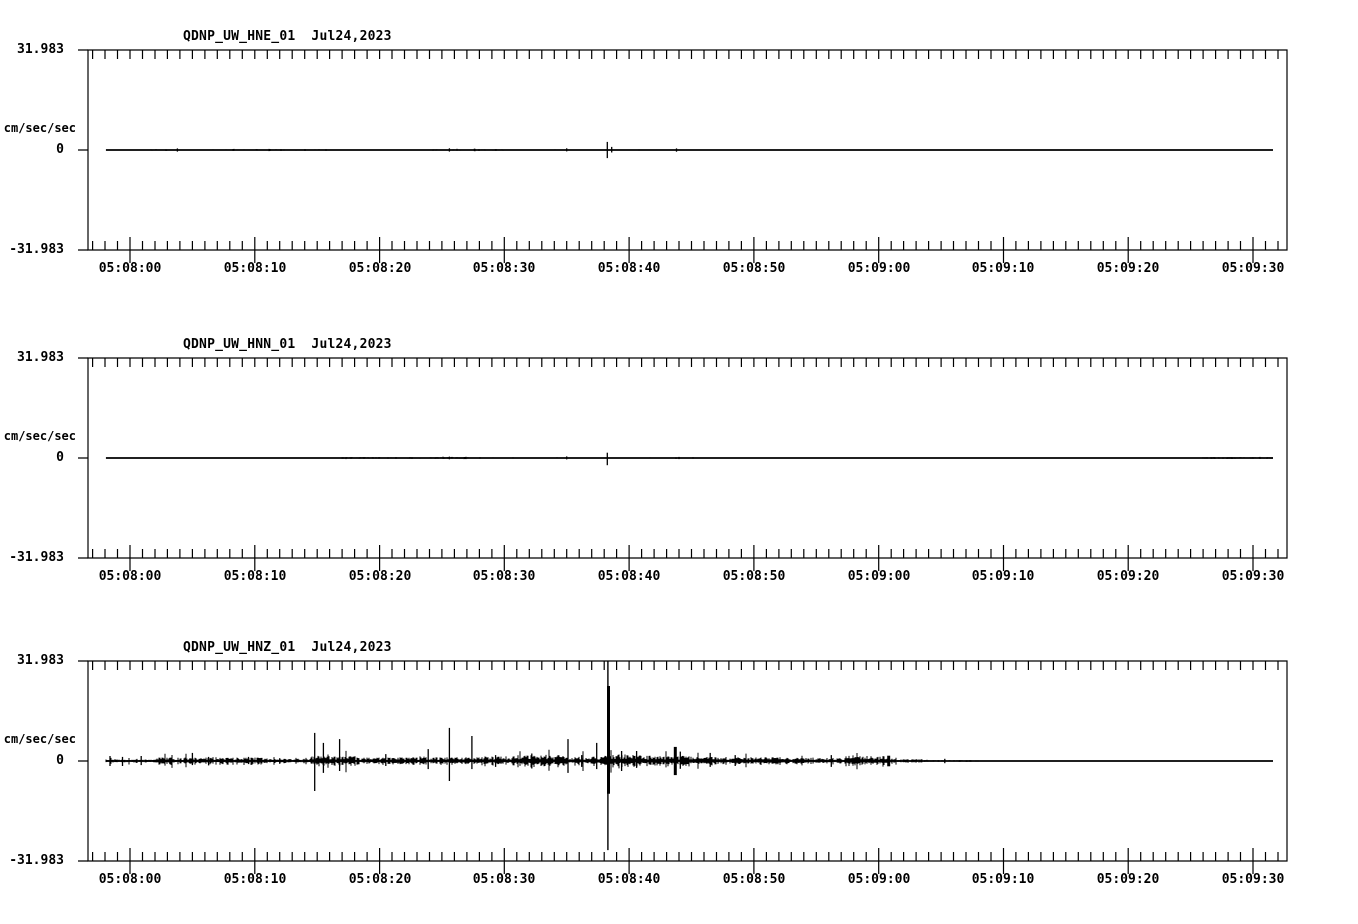  What do you see at coordinates (287, 647) in the screenshot?
I see `plot-title: QDNP_UW_HNZ_01 Jul24,2023` at bounding box center [287, 647].